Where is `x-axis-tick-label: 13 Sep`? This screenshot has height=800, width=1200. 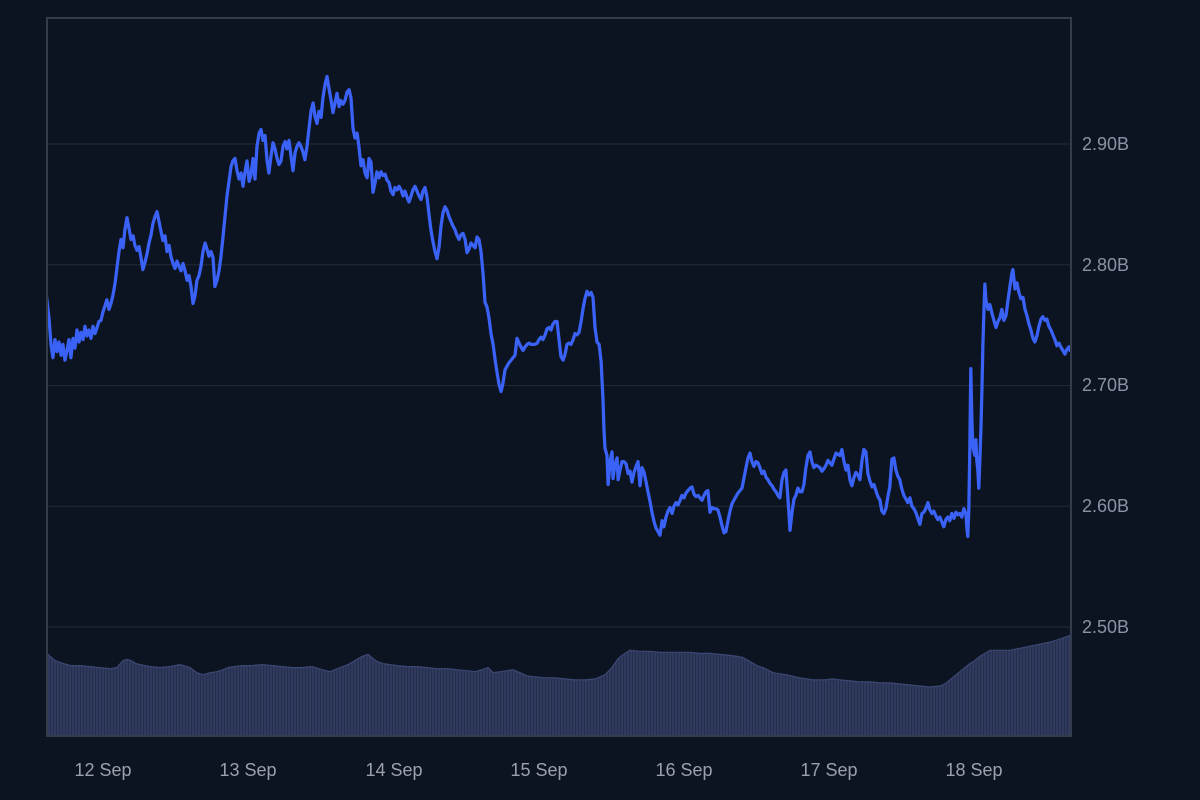
x-axis-tick-label: 13 Sep is located at coordinates (248, 770).